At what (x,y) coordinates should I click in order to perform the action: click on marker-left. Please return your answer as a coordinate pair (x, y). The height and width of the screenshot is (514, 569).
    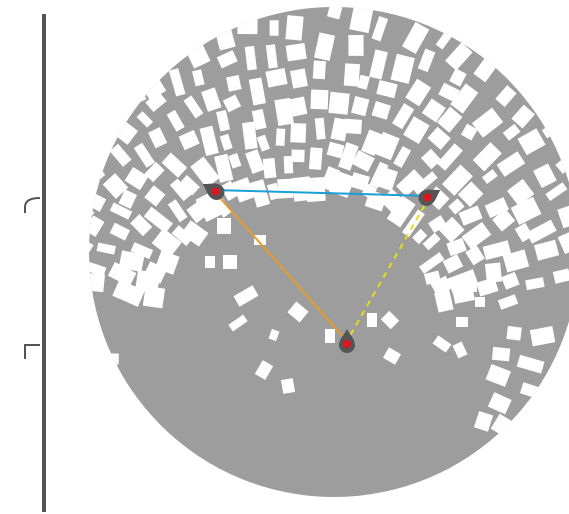
    Looking at the image, I should click on (213, 191).